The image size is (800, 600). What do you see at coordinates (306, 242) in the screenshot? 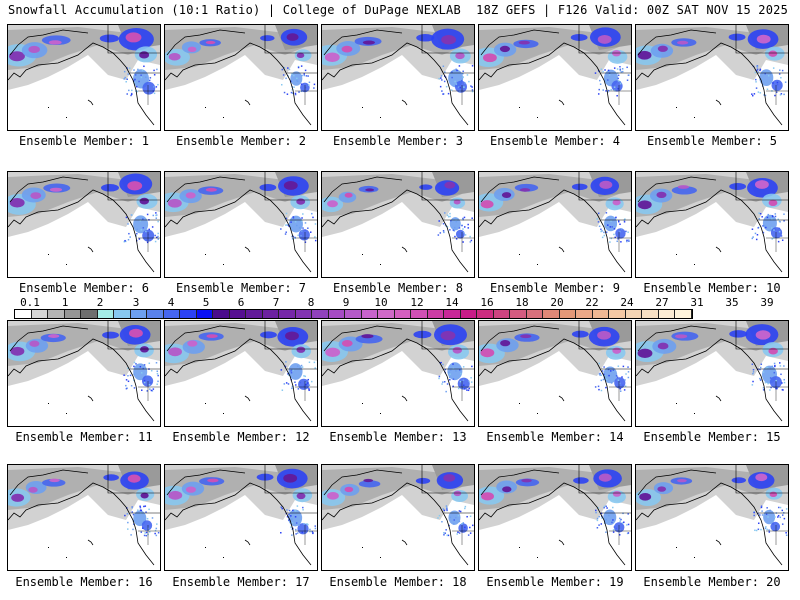
I see `state-borders` at bounding box center [306, 242].